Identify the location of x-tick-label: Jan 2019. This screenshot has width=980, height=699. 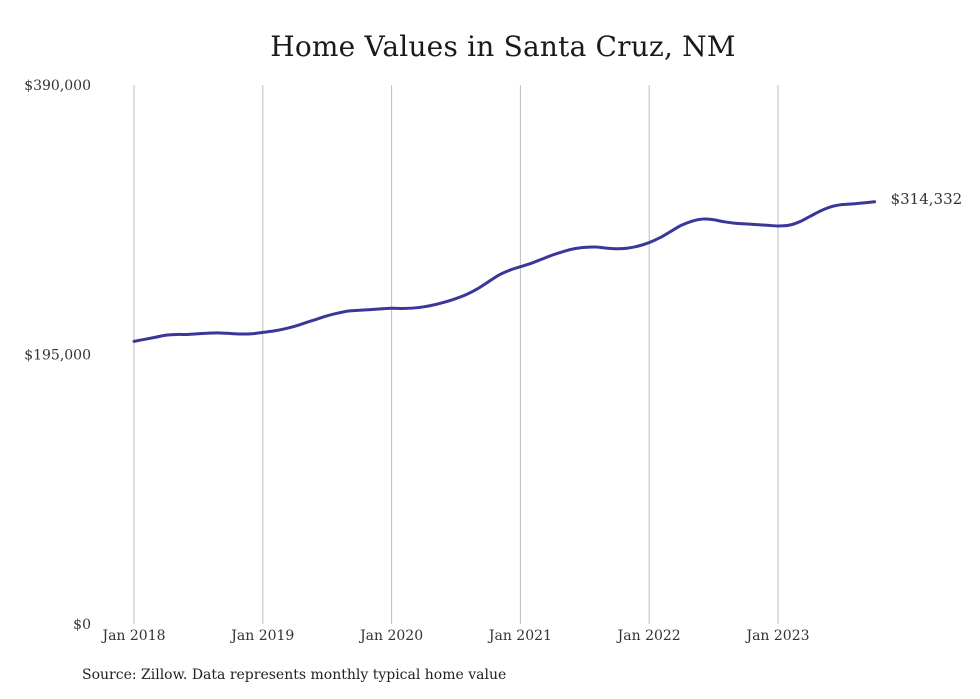
(261, 636).